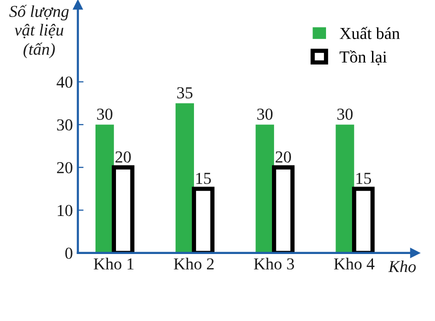  I want to click on y-axis-title: Số lượng vật liệu (tấn), so click(39, 31).